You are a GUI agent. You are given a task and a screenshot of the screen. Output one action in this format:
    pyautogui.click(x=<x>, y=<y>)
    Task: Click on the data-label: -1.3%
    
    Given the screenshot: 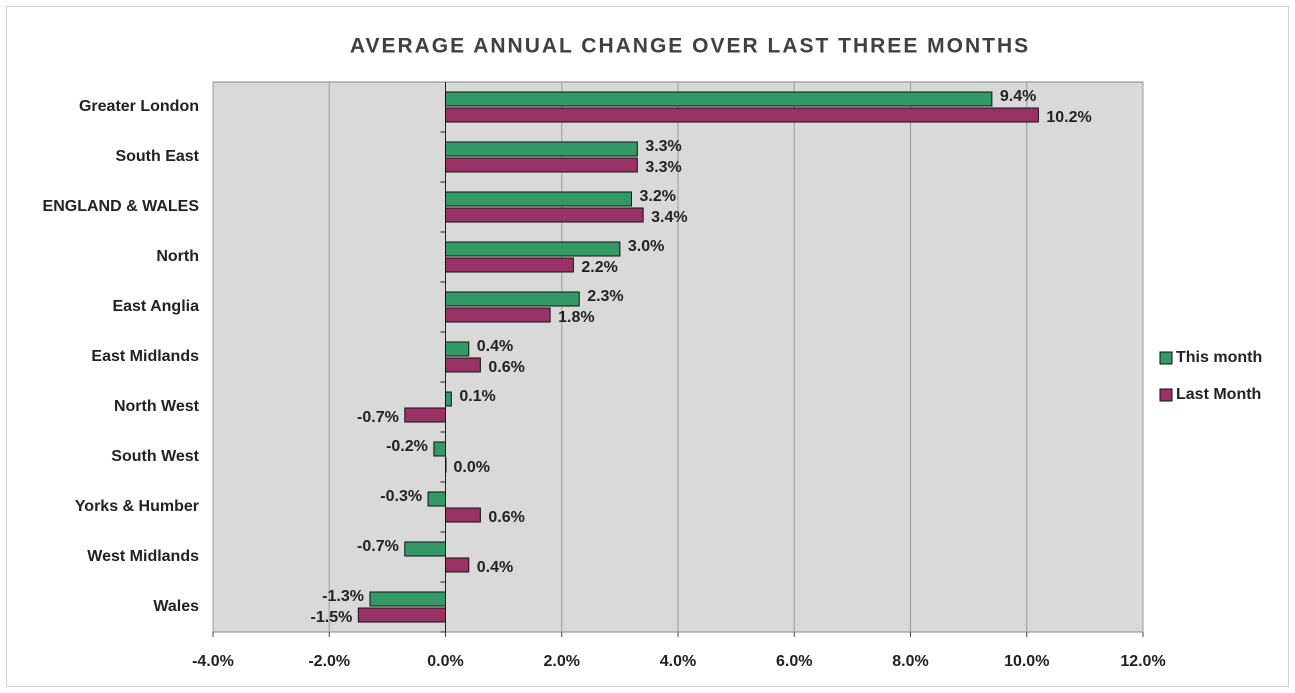 What is the action you would take?
    pyautogui.click(x=343, y=596)
    